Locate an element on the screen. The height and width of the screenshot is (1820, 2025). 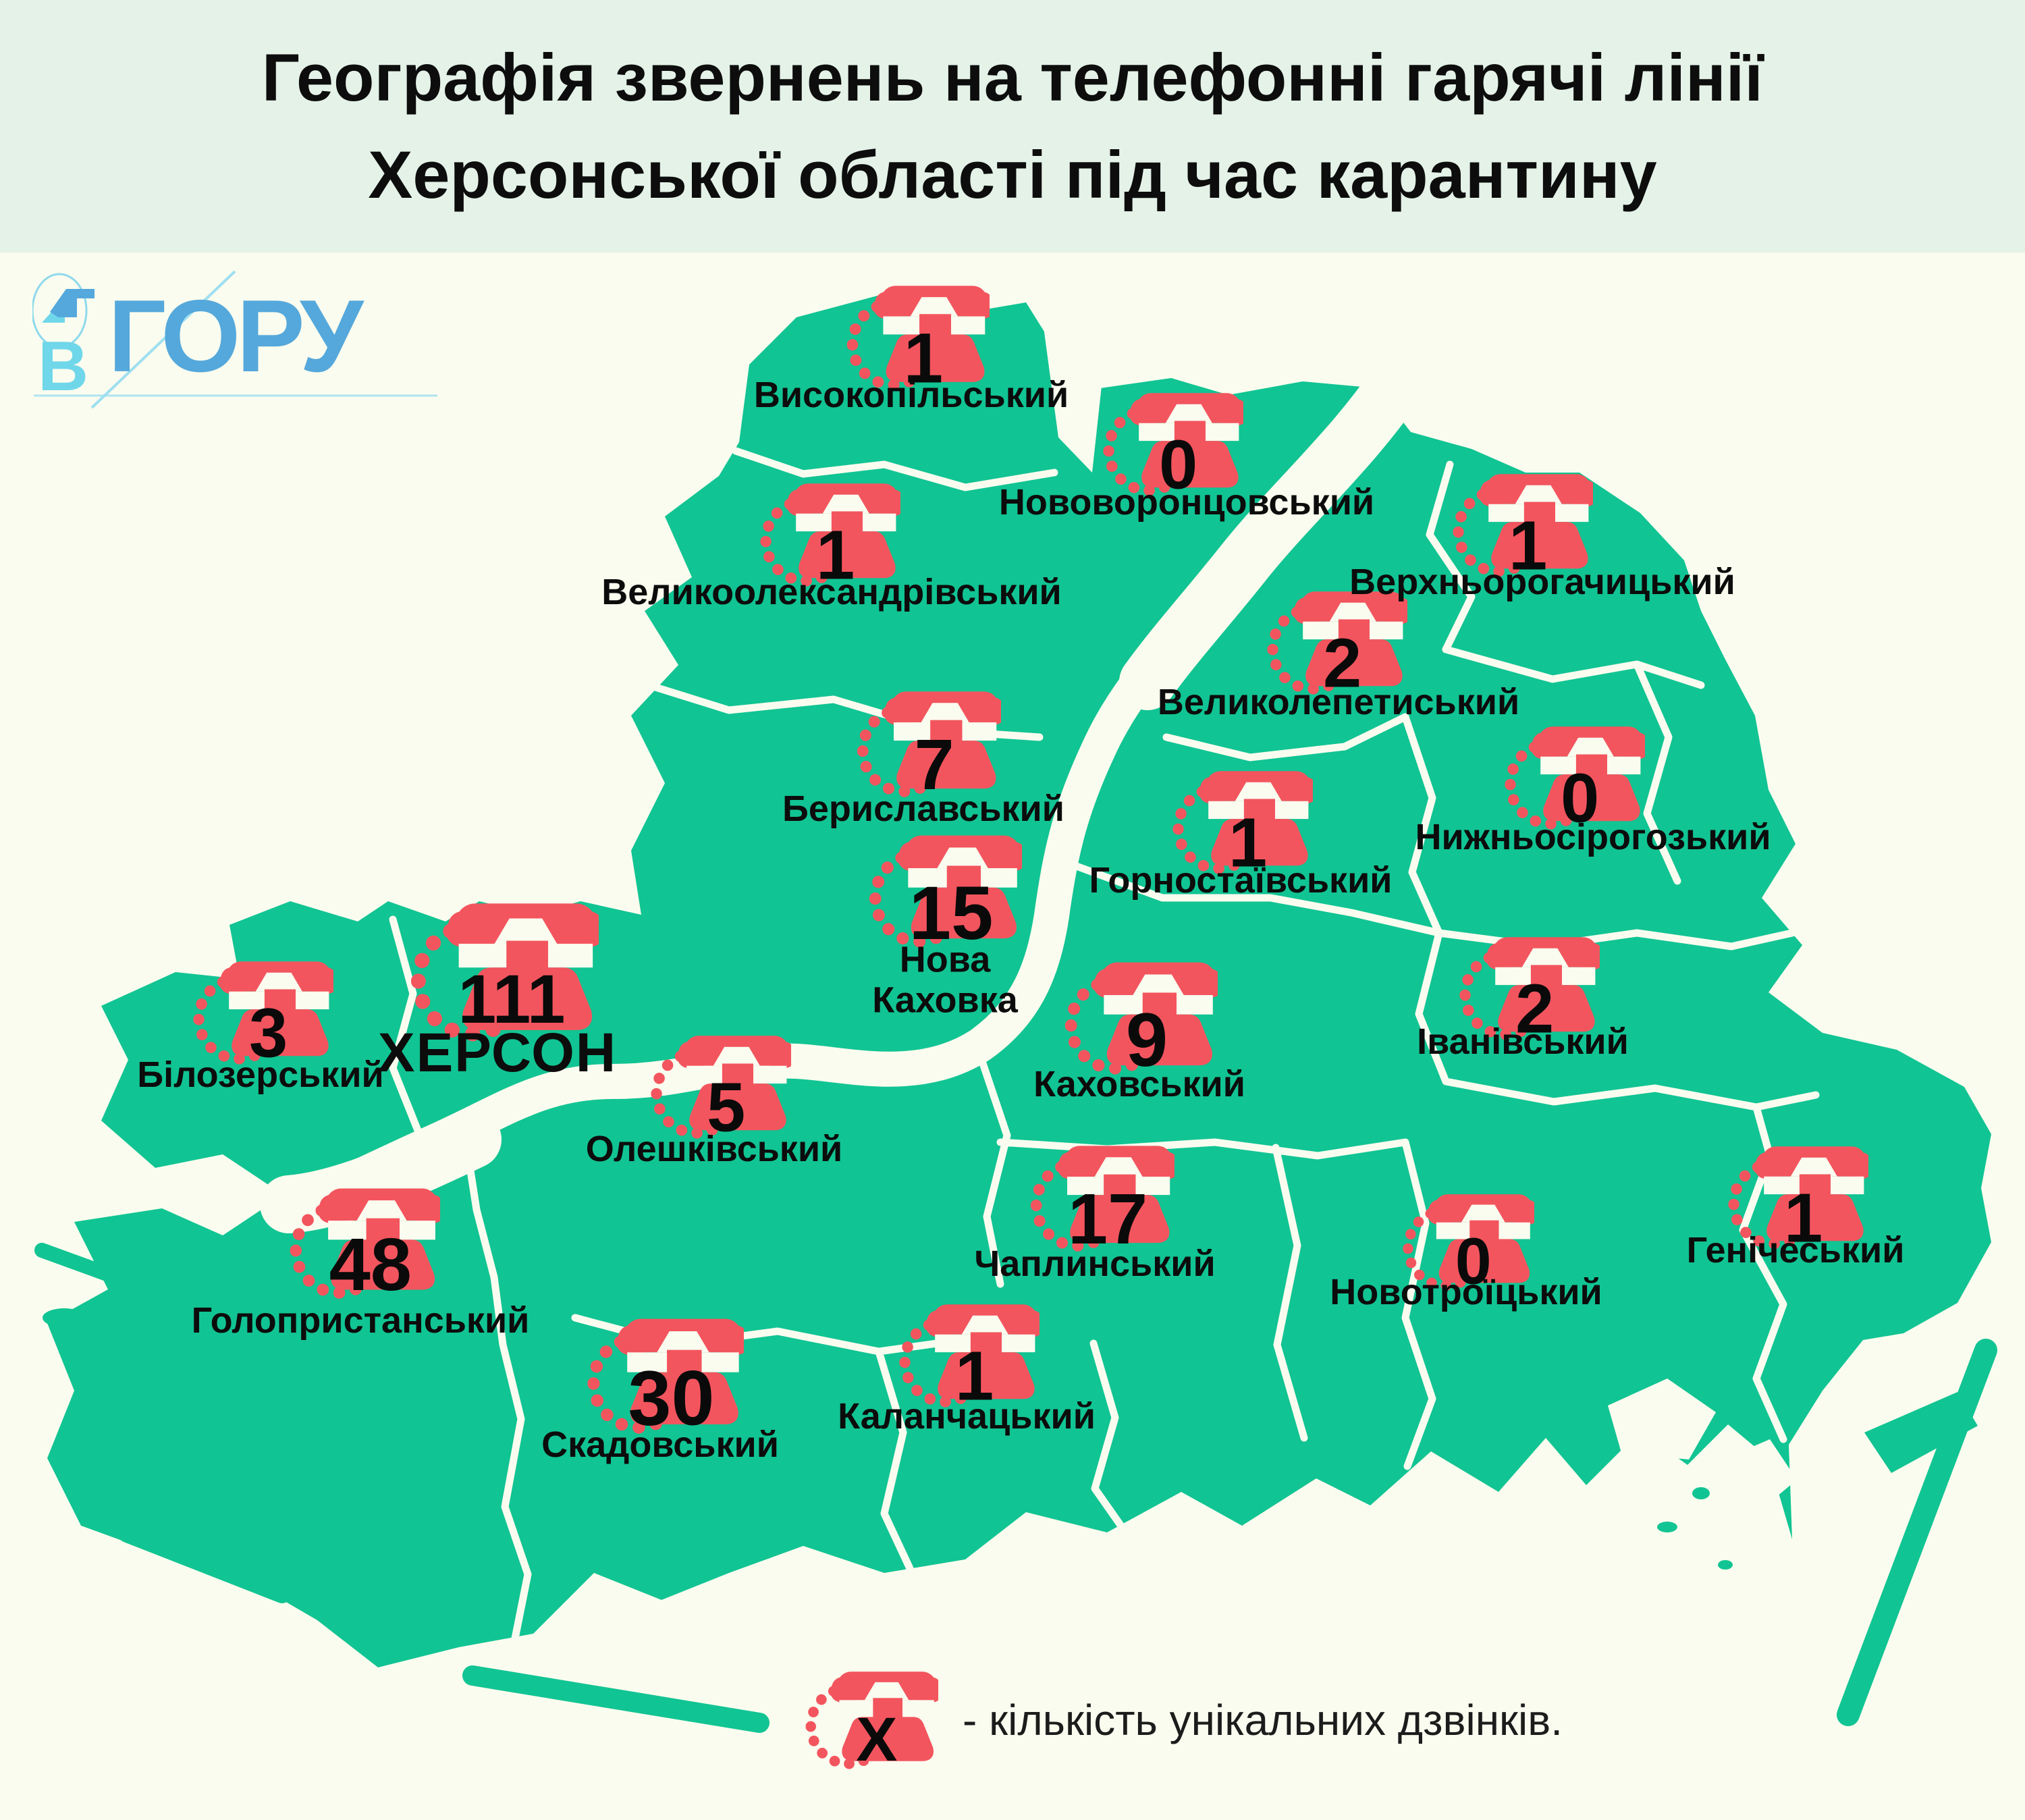
logo-ellipse is located at coordinates (60, 310).